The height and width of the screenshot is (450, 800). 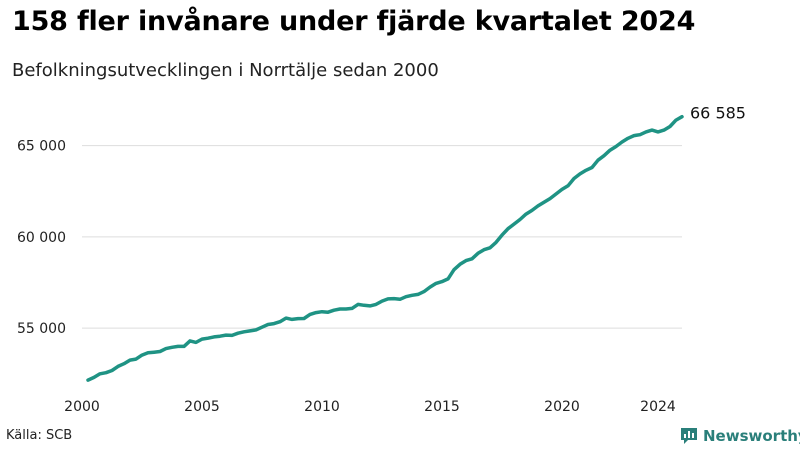 I want to click on y-axis-ticks: 55 000 60 000 65 000, so click(x=41, y=238).